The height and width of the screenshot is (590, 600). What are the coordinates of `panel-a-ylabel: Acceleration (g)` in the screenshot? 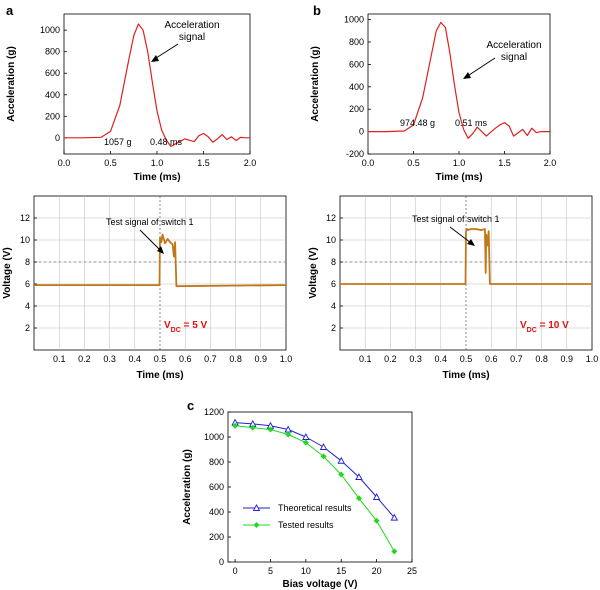 It's located at (11, 84).